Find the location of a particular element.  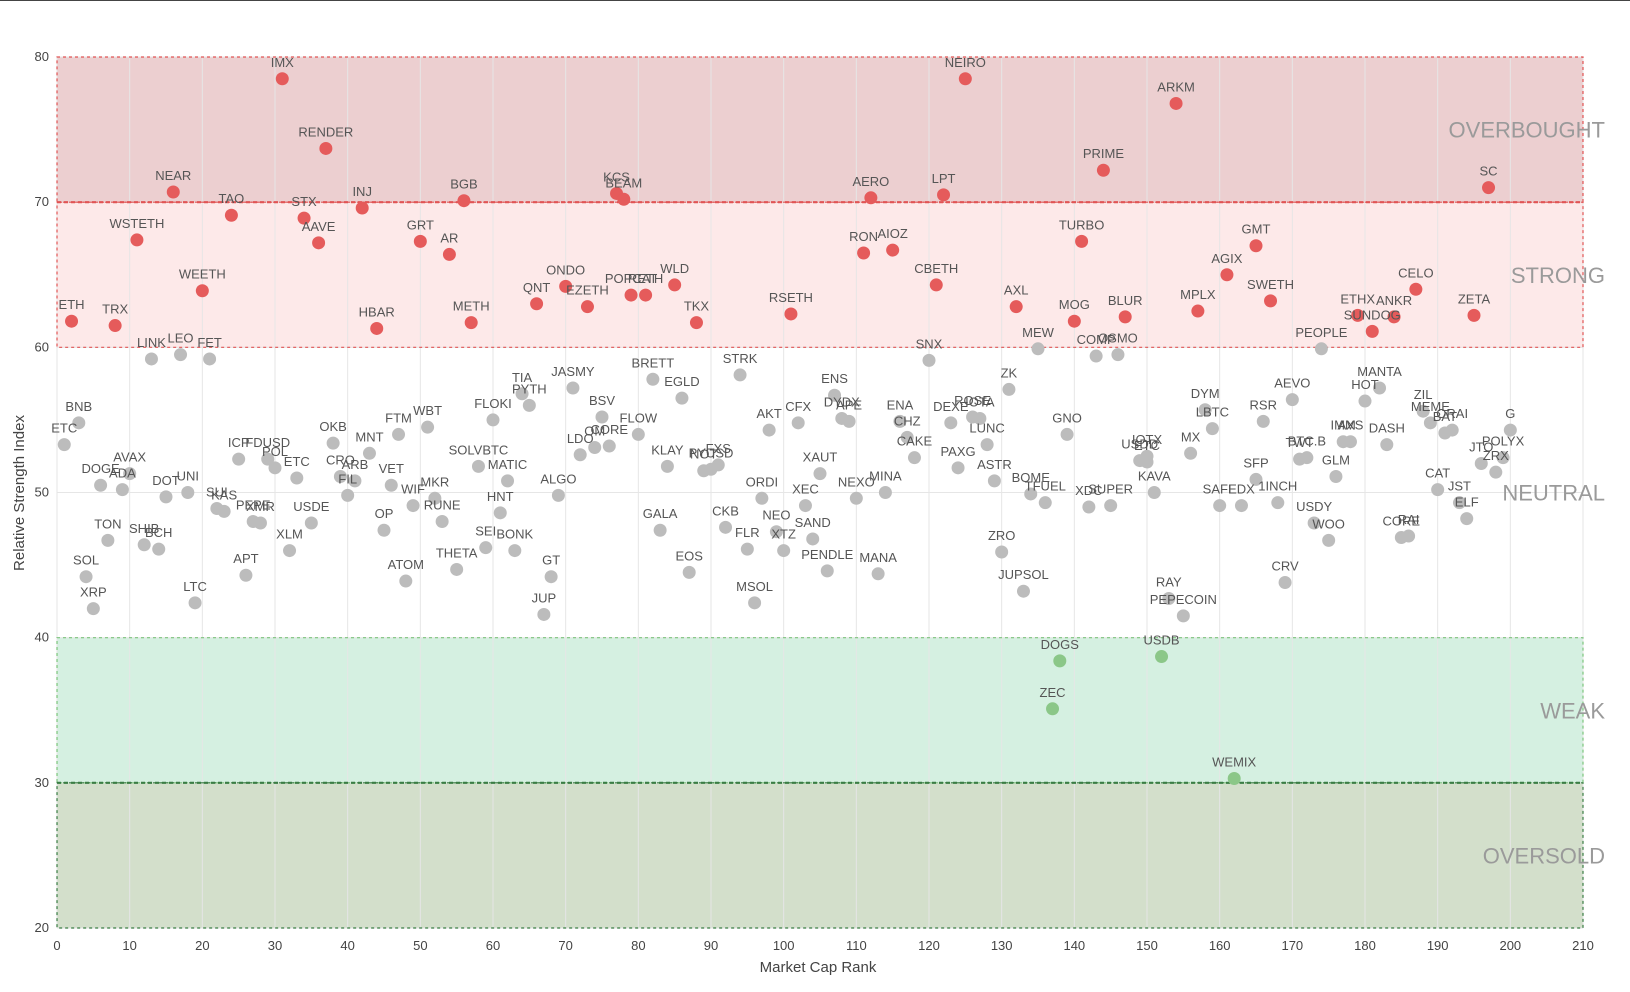

point-core is located at coordinates (609, 446).